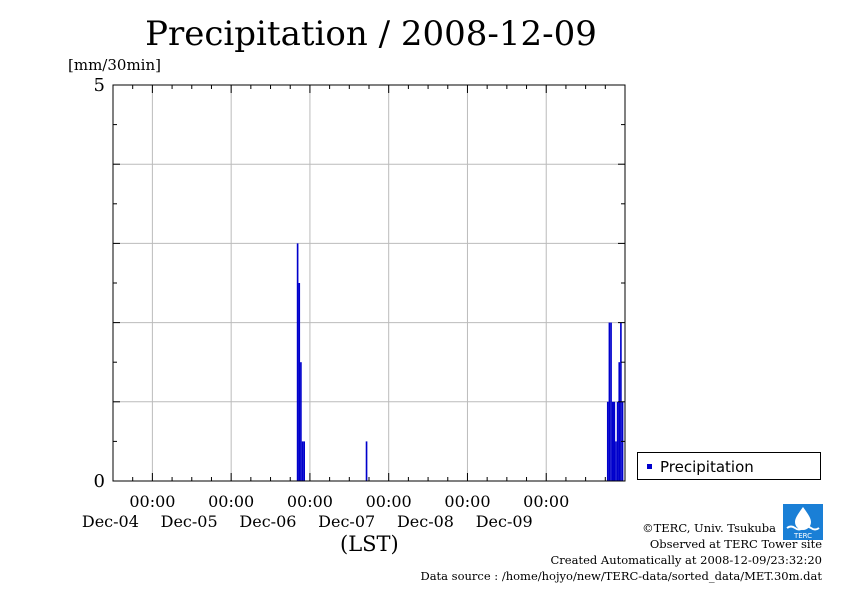 The image size is (842, 595). I want to click on logo-text: TERC, so click(802, 536).